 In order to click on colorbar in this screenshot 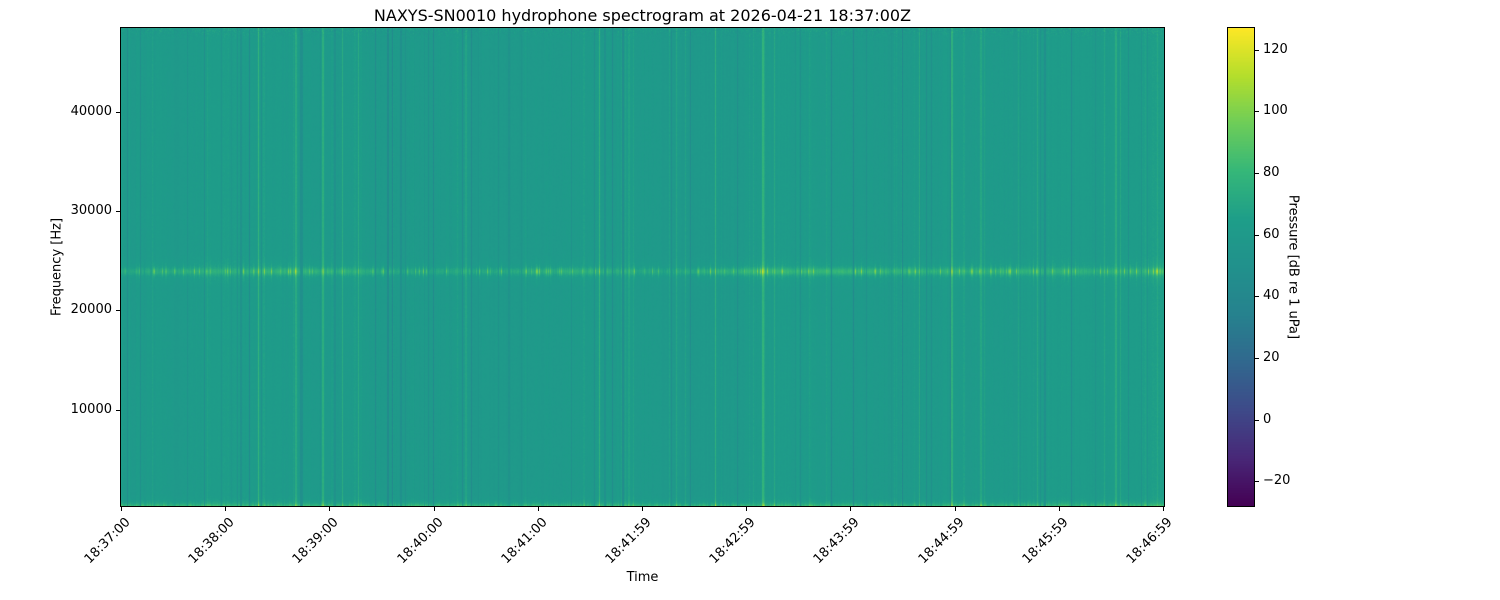, I will do `click(1241, 267)`.